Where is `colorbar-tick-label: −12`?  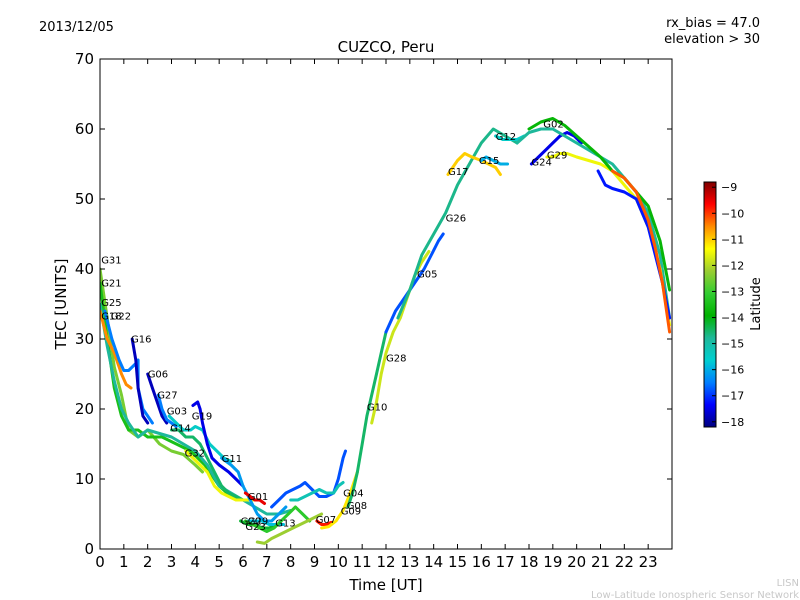
colorbar-tick-label: −12 is located at coordinates (732, 265).